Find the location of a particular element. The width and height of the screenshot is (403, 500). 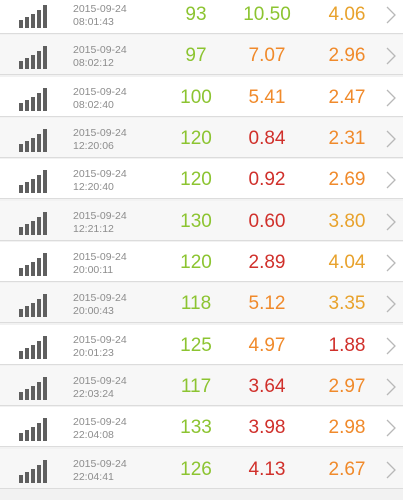

metric-two-value: 2.67 is located at coordinates (347, 469).